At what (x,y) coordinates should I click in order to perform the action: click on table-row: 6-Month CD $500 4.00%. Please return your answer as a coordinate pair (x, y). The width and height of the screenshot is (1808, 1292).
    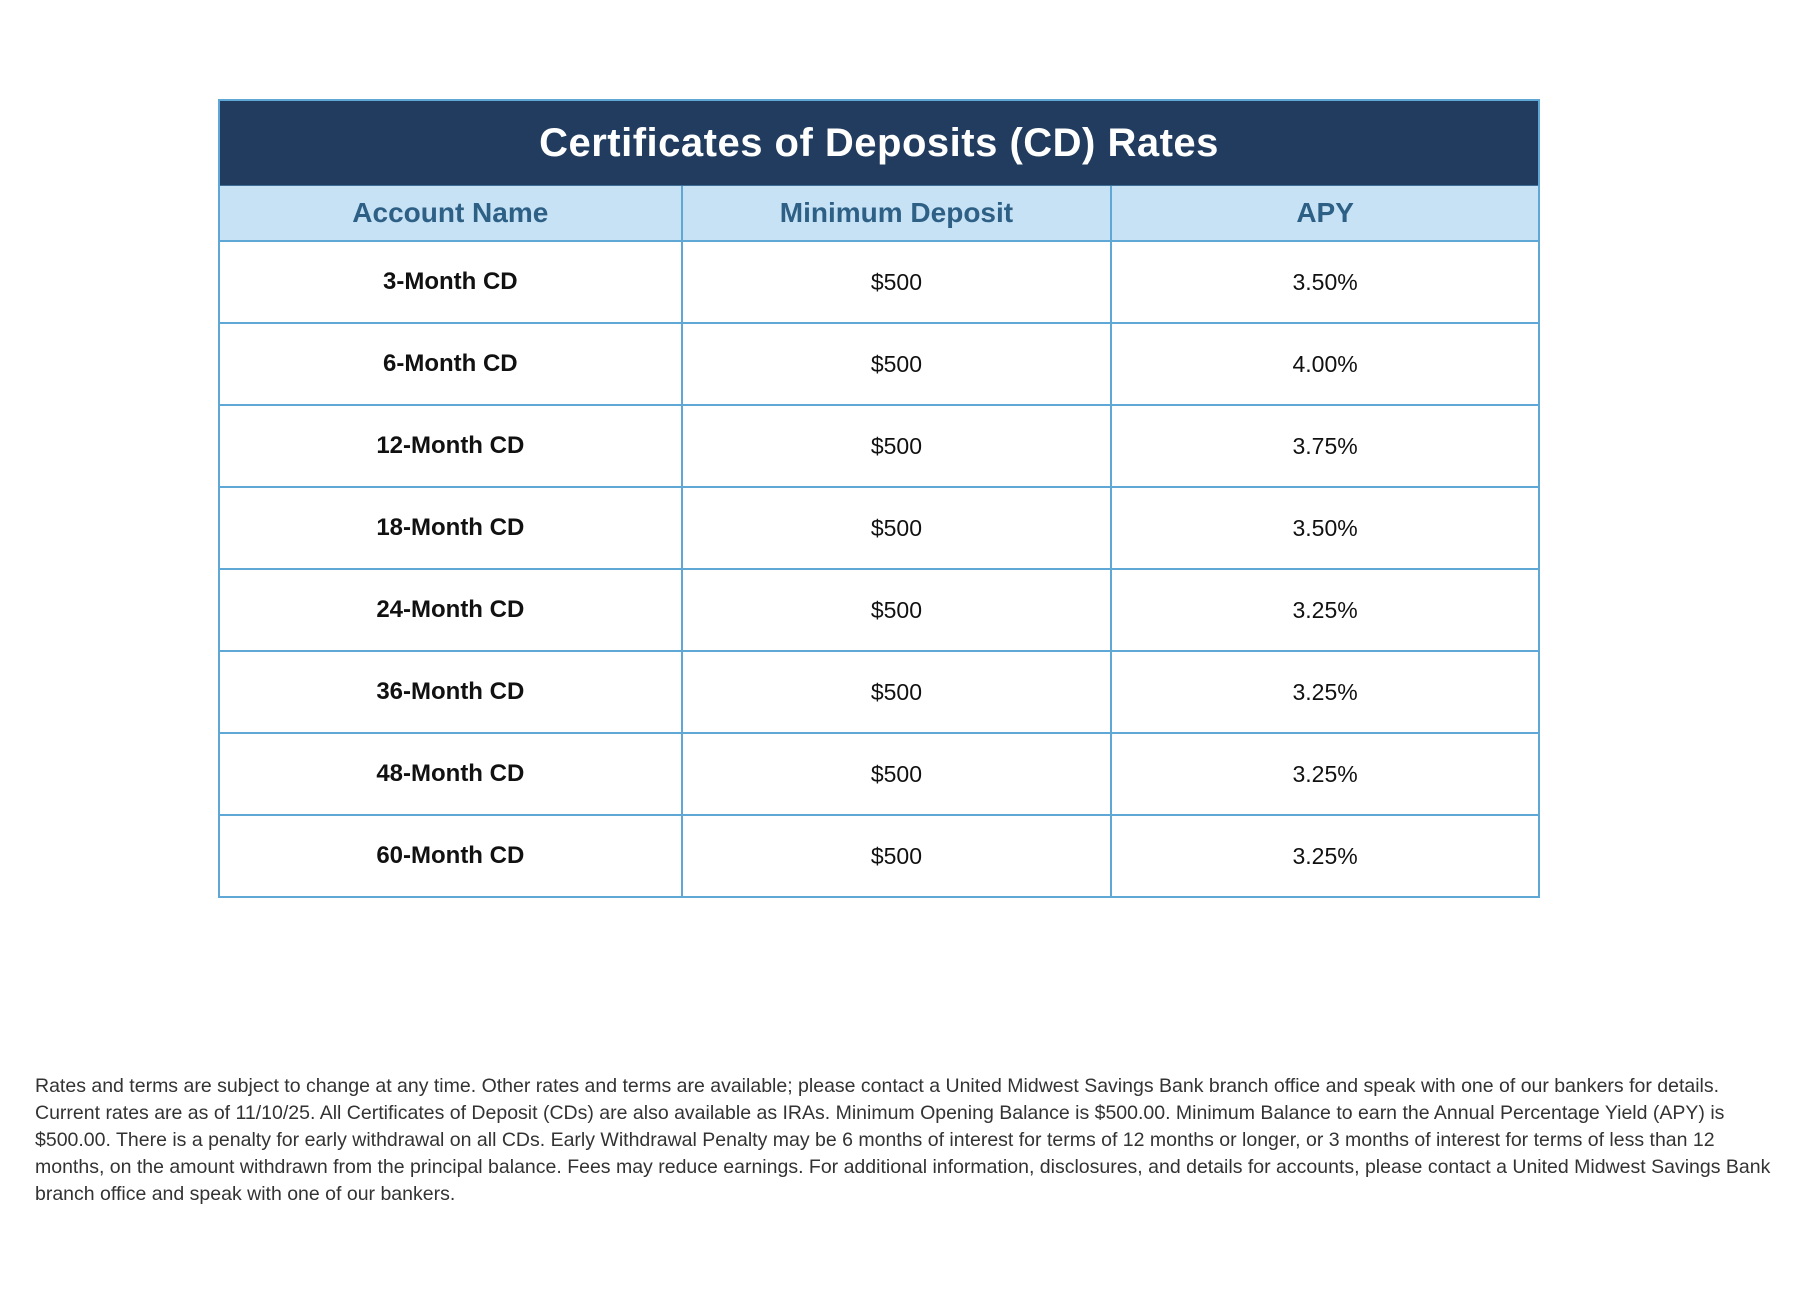
    Looking at the image, I should click on (879, 363).